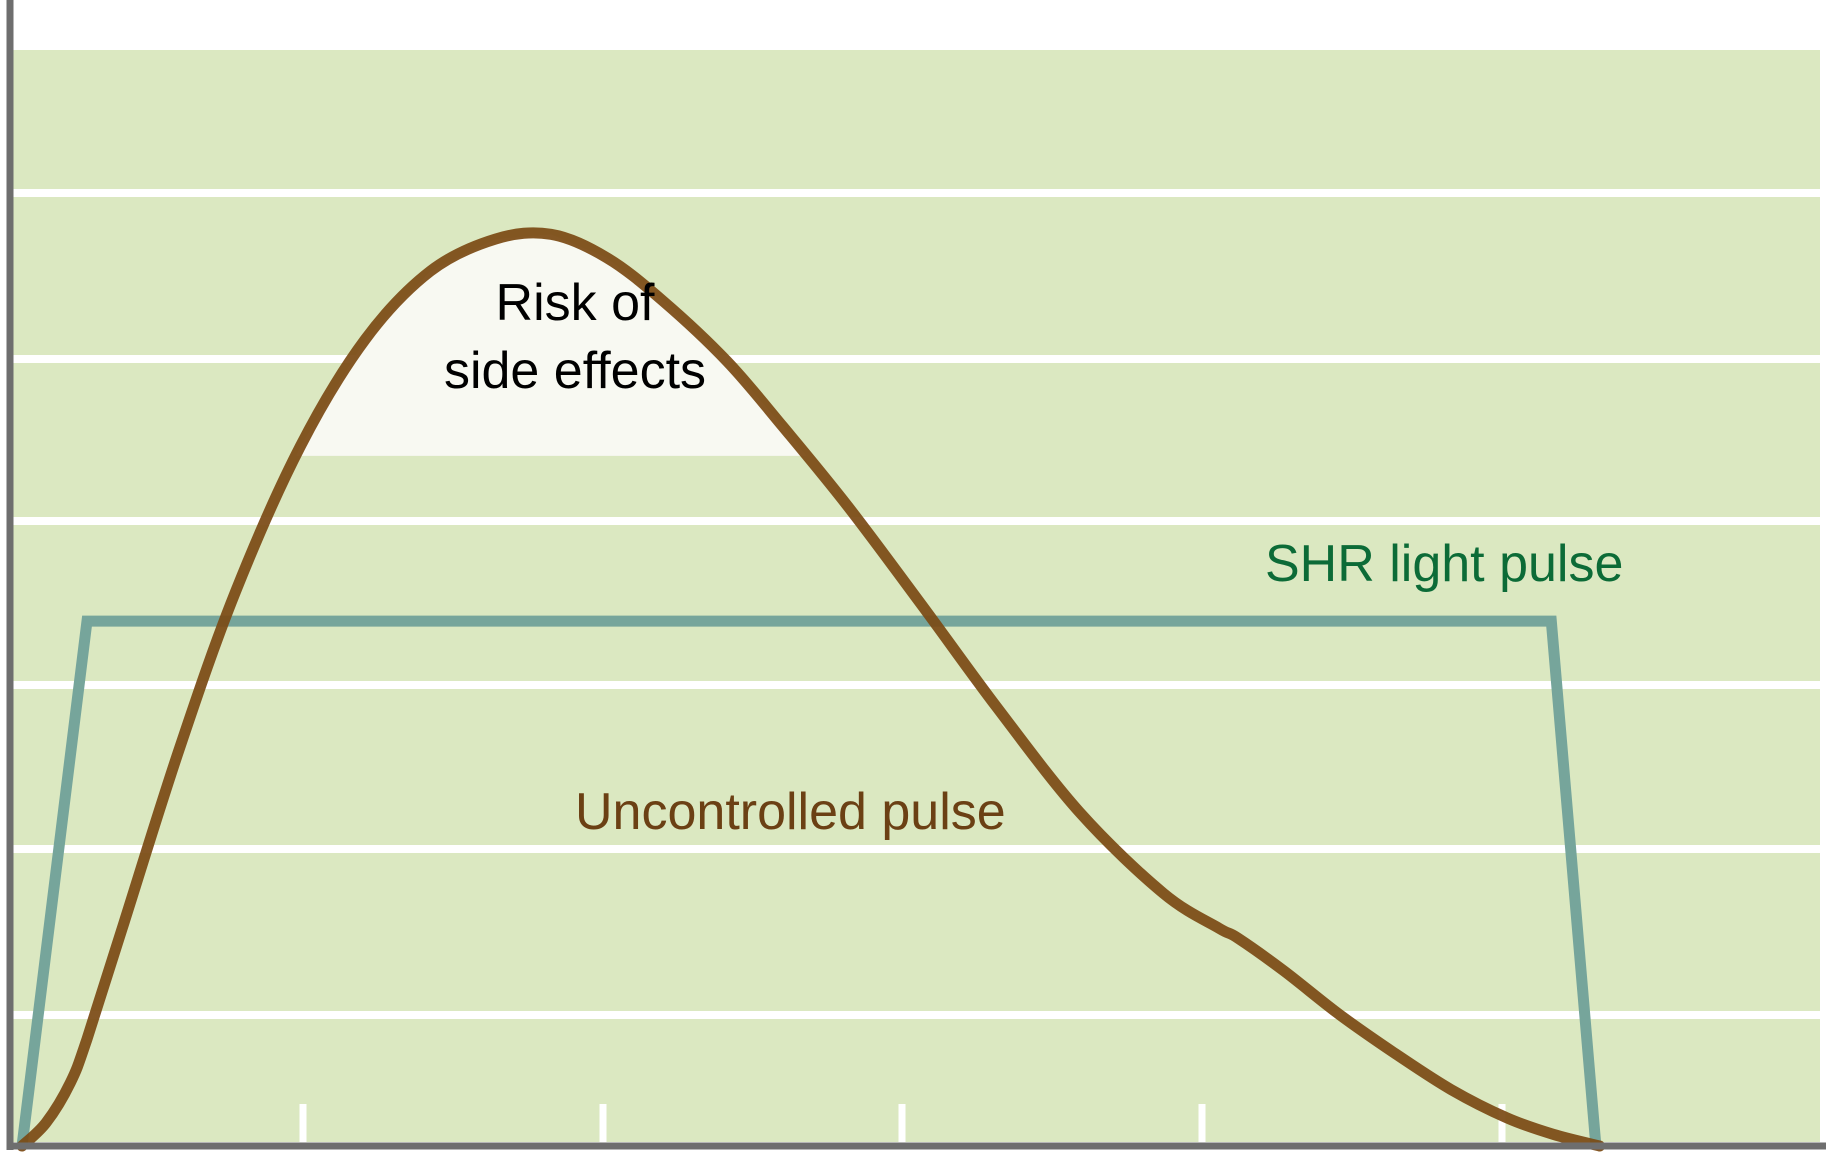 The height and width of the screenshot is (1156, 1826). I want to click on annotation-risk-line-1: Risk of, so click(575, 303).